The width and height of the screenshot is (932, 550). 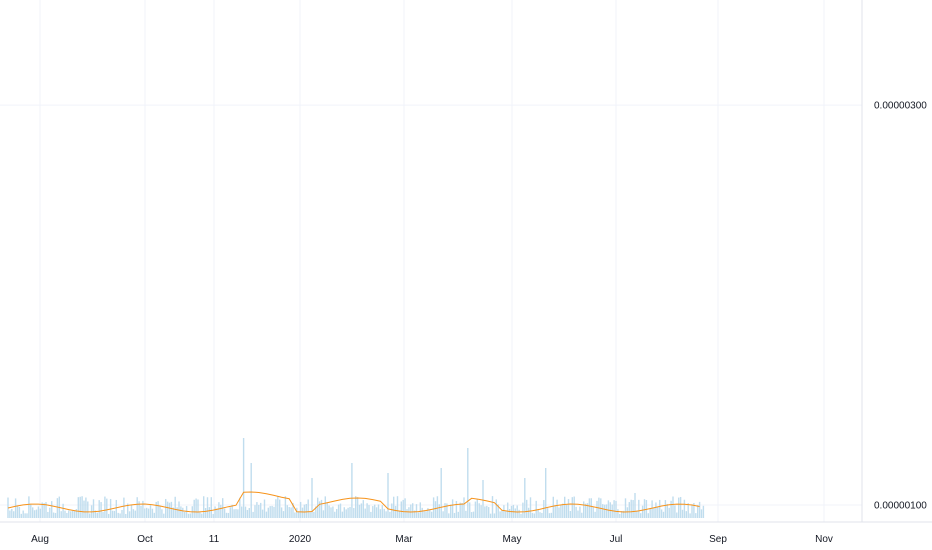 I want to click on x-tick-label: Nov, so click(x=824, y=539).